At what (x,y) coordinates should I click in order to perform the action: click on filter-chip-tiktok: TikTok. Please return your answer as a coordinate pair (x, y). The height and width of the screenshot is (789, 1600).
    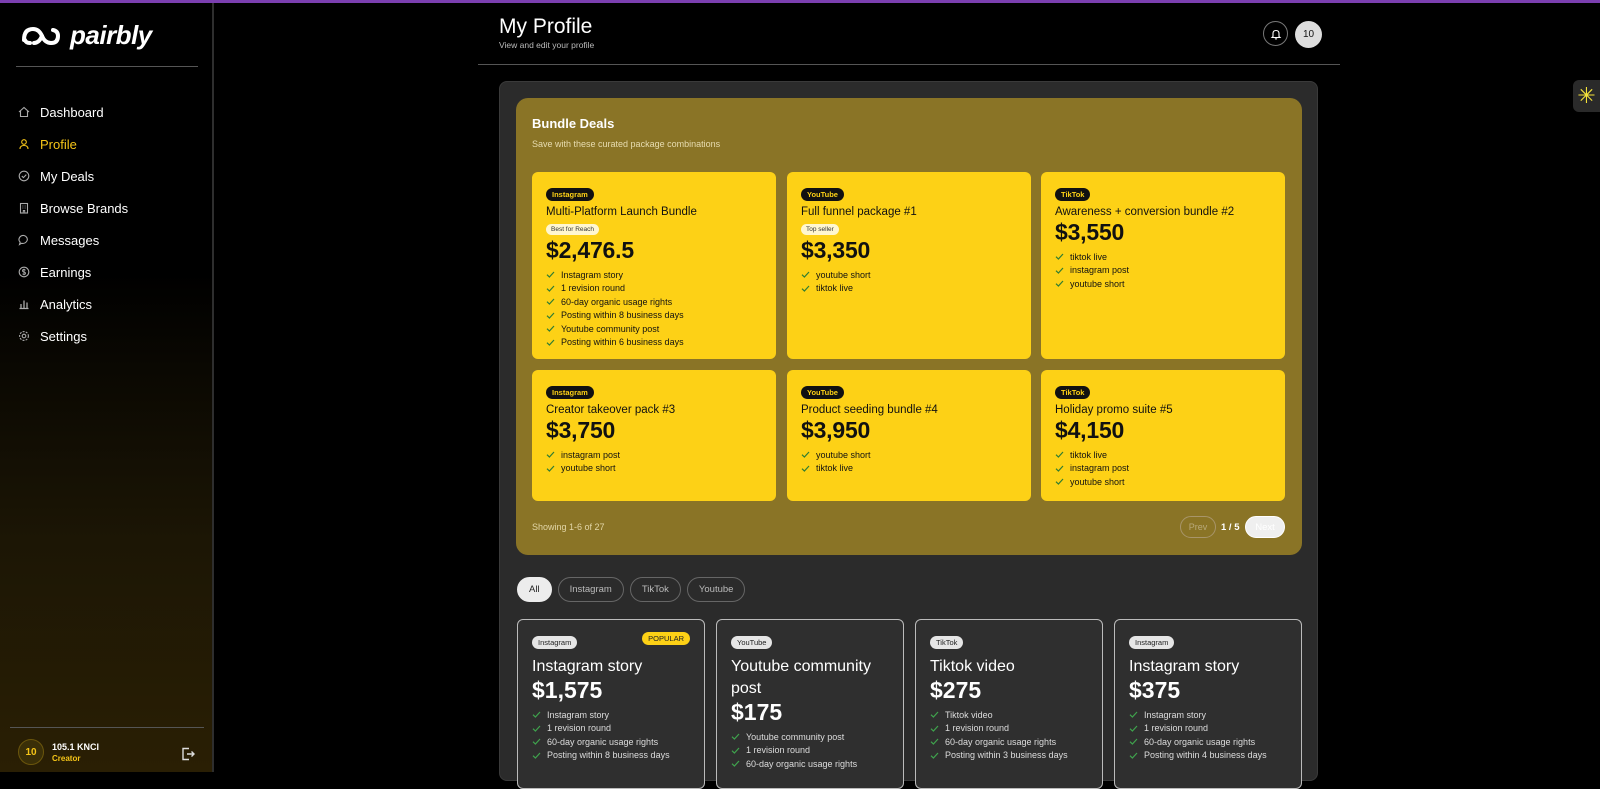
    Looking at the image, I should click on (655, 589).